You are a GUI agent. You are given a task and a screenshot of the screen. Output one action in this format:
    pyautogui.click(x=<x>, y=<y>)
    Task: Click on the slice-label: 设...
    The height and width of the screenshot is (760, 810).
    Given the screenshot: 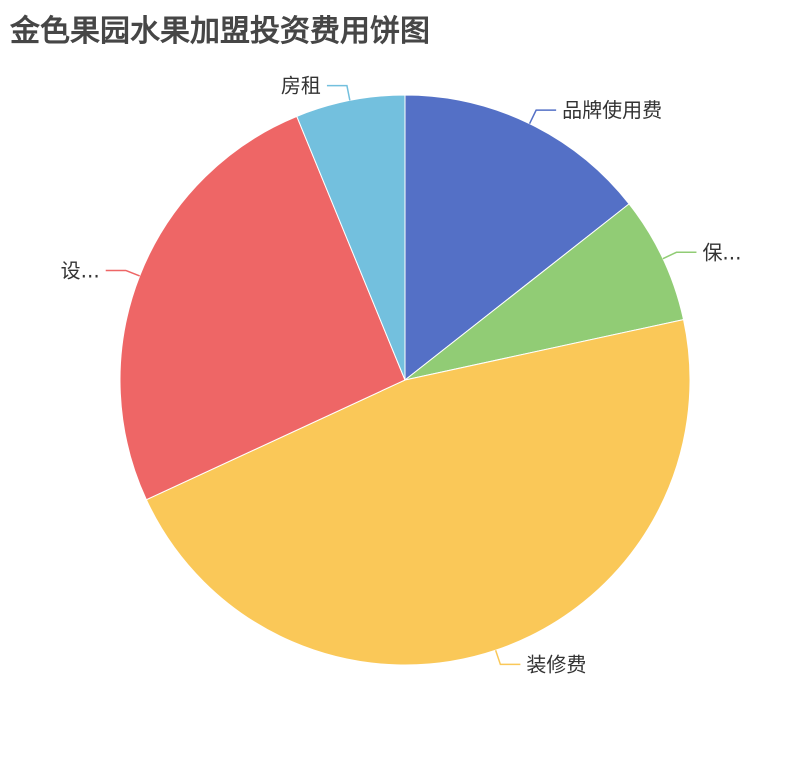 What is the action you would take?
    pyautogui.click(x=80, y=270)
    